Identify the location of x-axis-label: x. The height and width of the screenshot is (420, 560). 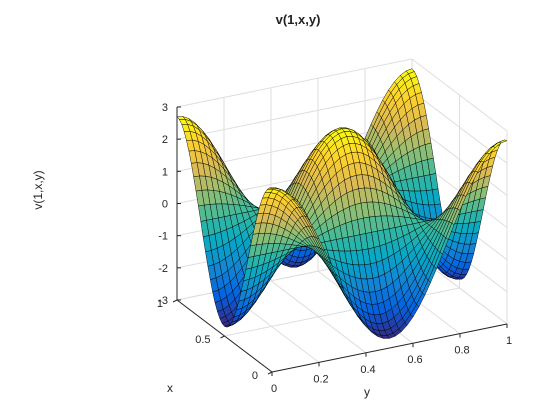
(170, 388).